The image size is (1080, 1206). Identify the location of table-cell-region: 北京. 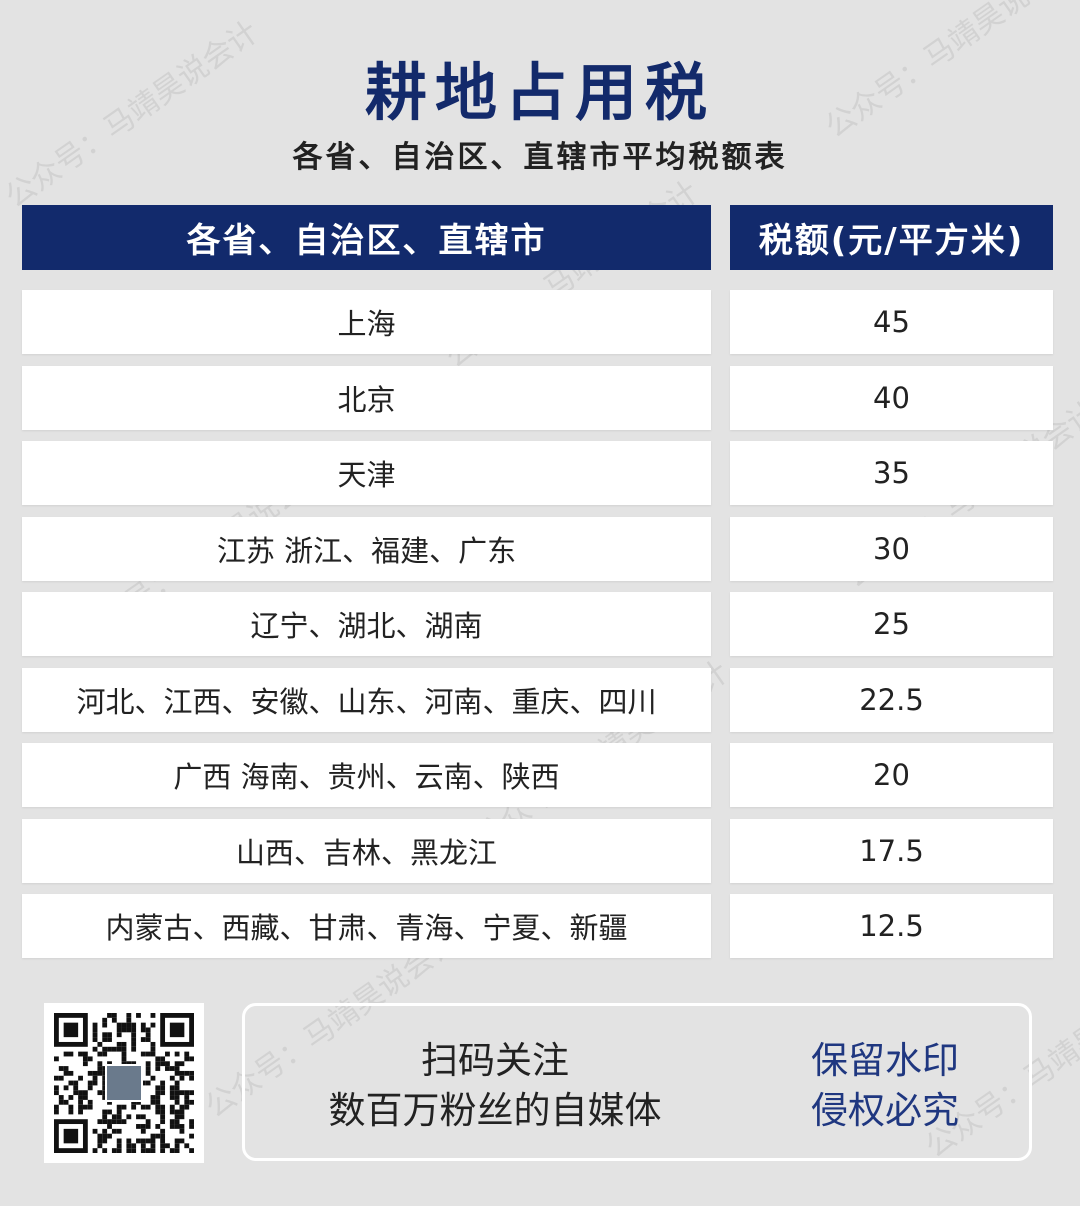
(366, 397).